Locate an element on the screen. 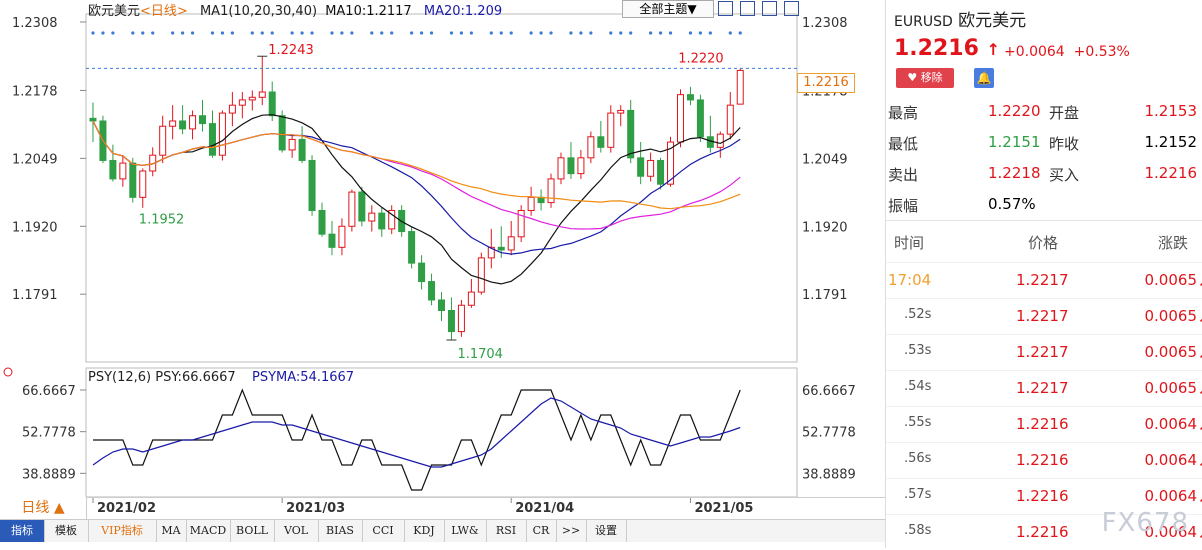 The height and width of the screenshot is (550, 1202). toolbar-item-11: RSI is located at coordinates (506, 531).